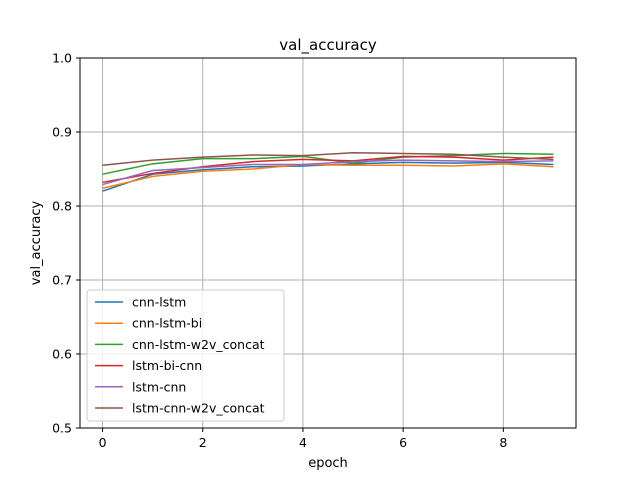 The image size is (640, 480). I want to click on y-tick-label: 1.0, so click(62, 58).